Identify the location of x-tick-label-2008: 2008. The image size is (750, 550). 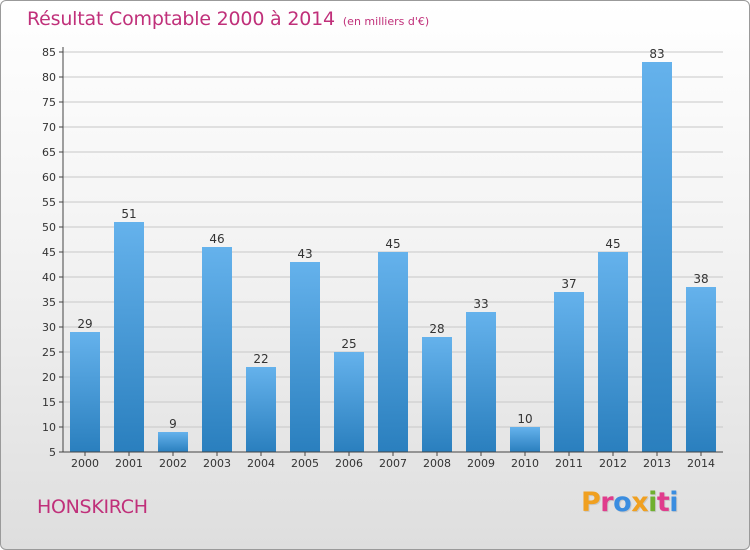
(437, 463).